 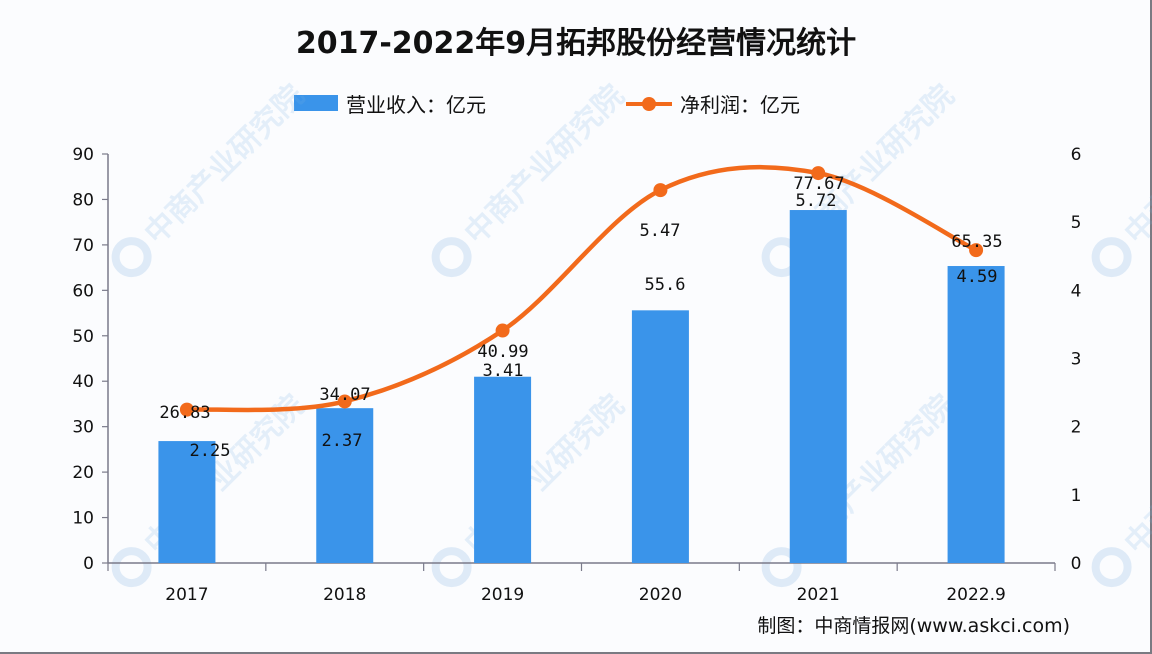 I want to click on x-axis-category-label: 2017, so click(x=186, y=595).